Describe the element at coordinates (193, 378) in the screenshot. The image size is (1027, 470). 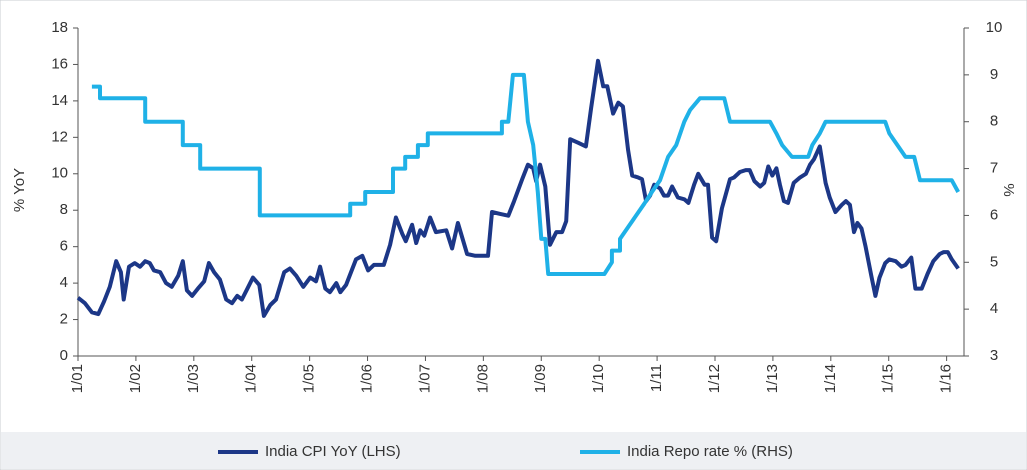
I see `x-tick-label: 1/03` at that location.